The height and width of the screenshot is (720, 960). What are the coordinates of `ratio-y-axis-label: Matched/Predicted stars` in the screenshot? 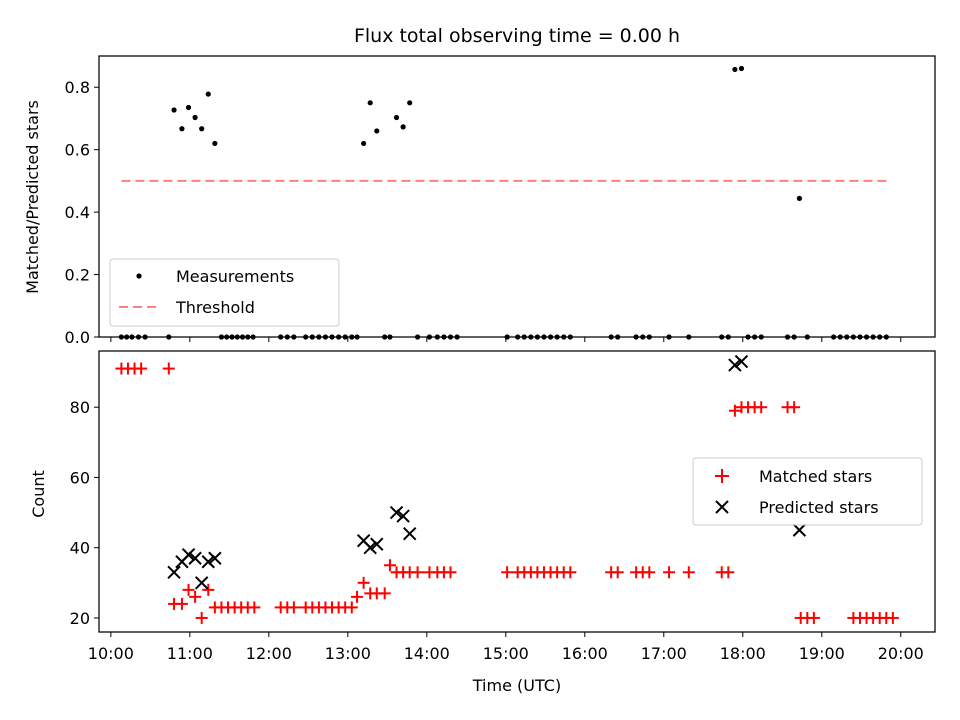 It's located at (32, 197).